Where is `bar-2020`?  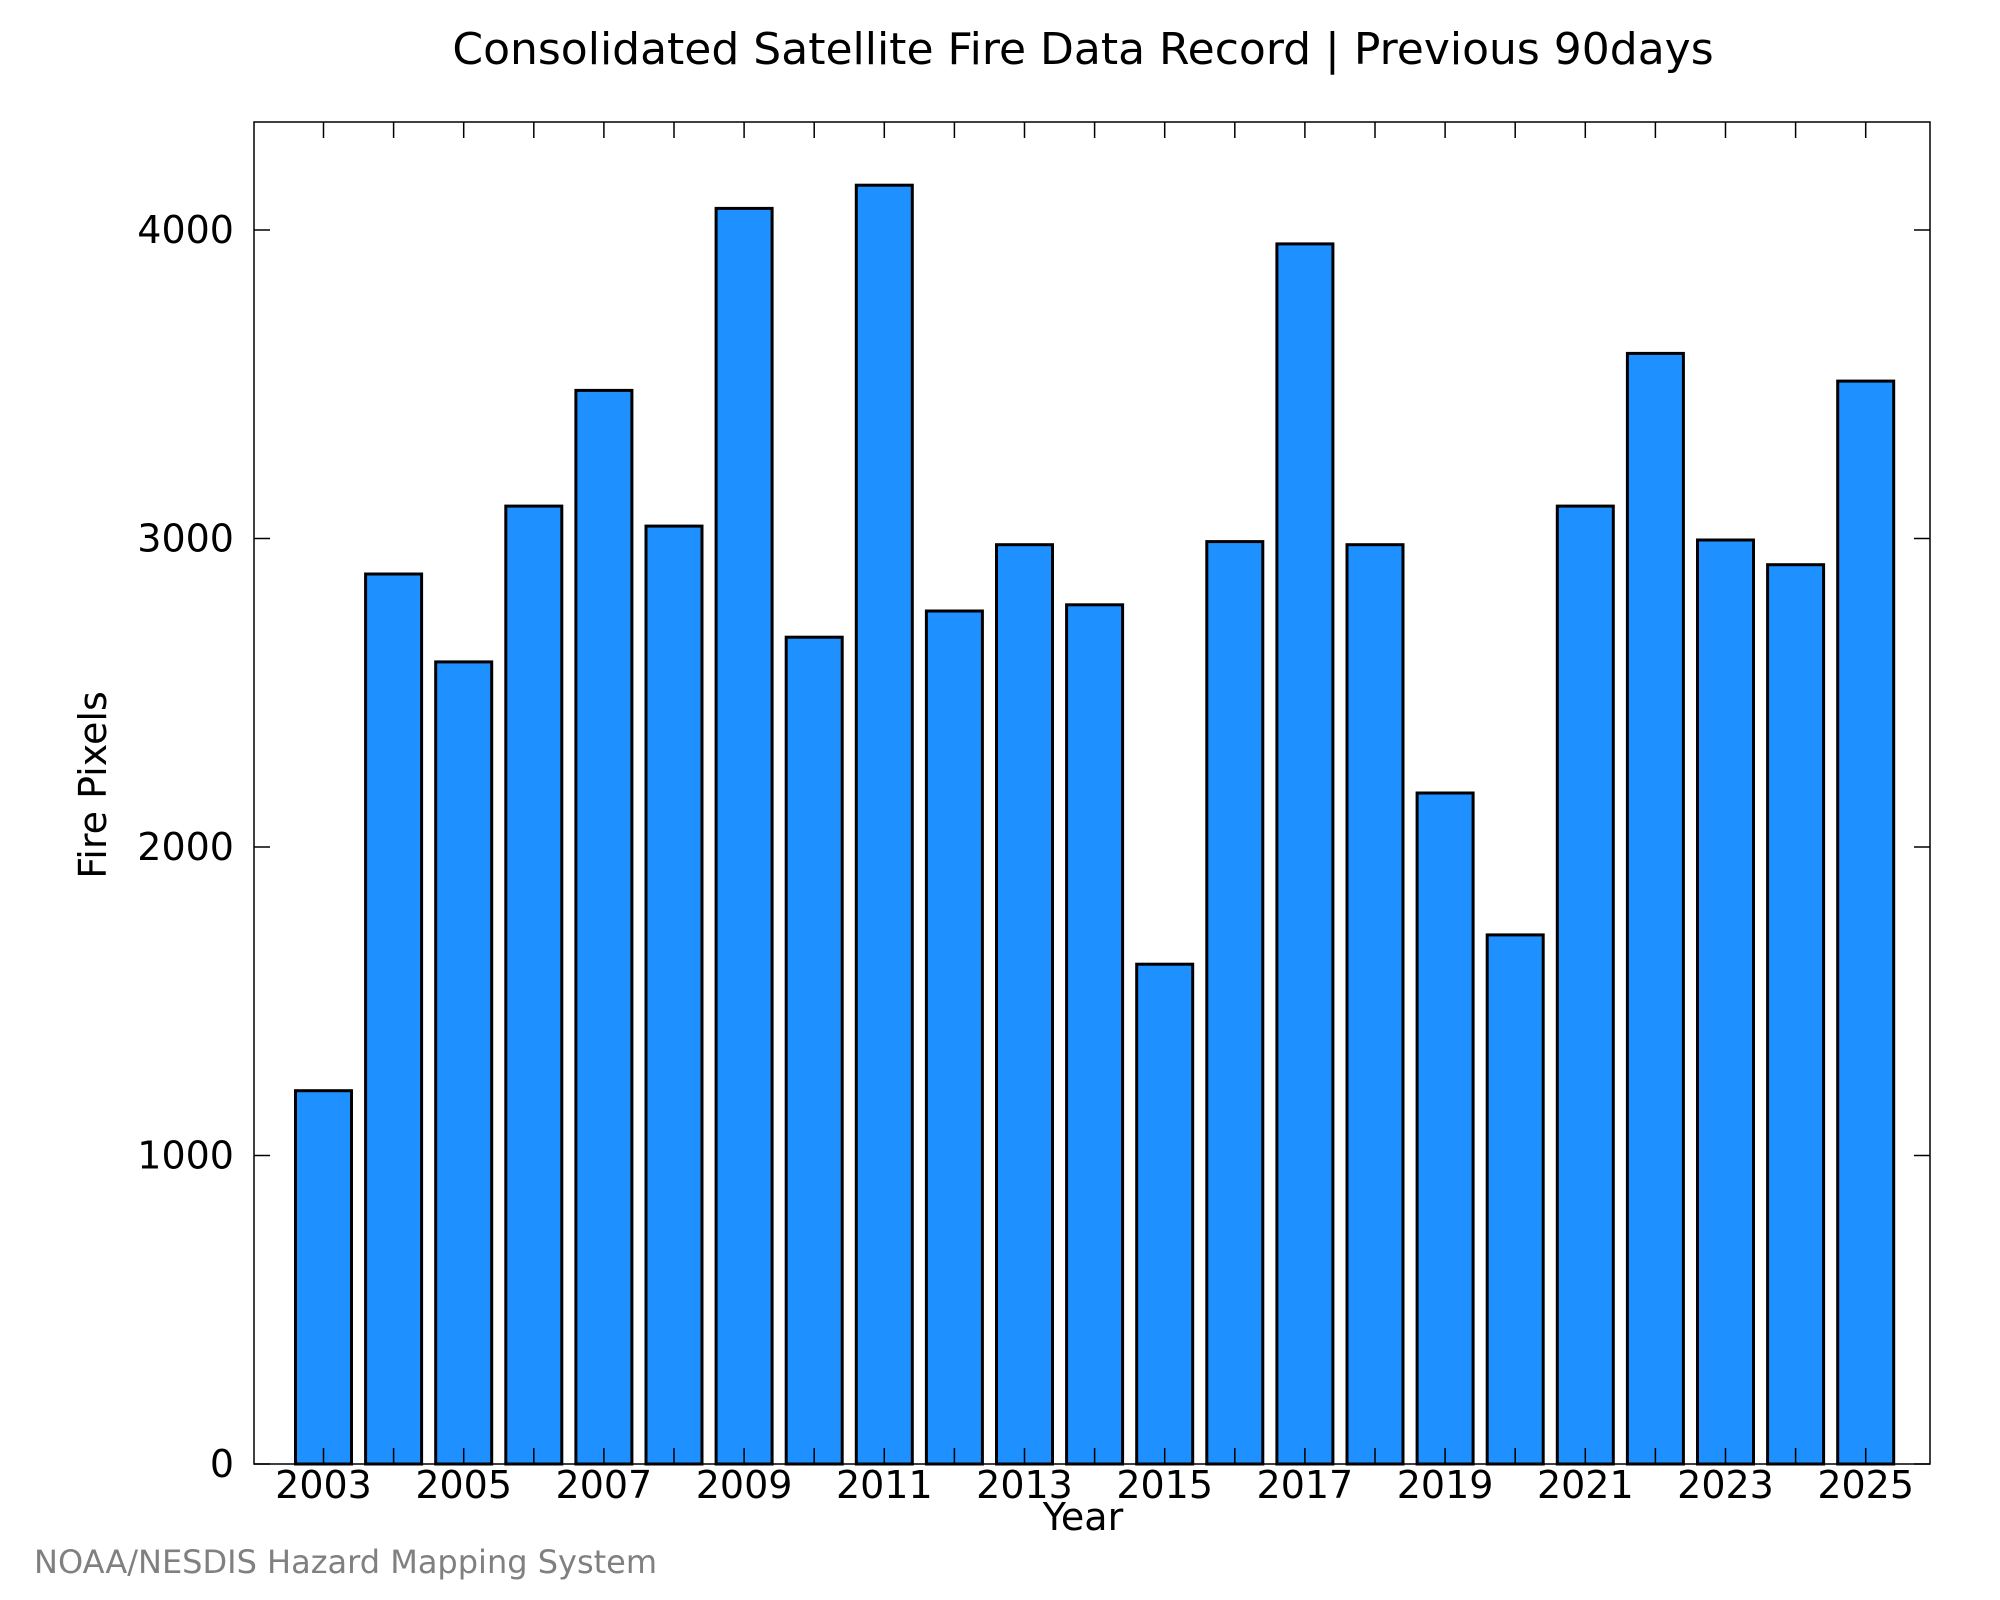
bar-2020 is located at coordinates (1515, 1199).